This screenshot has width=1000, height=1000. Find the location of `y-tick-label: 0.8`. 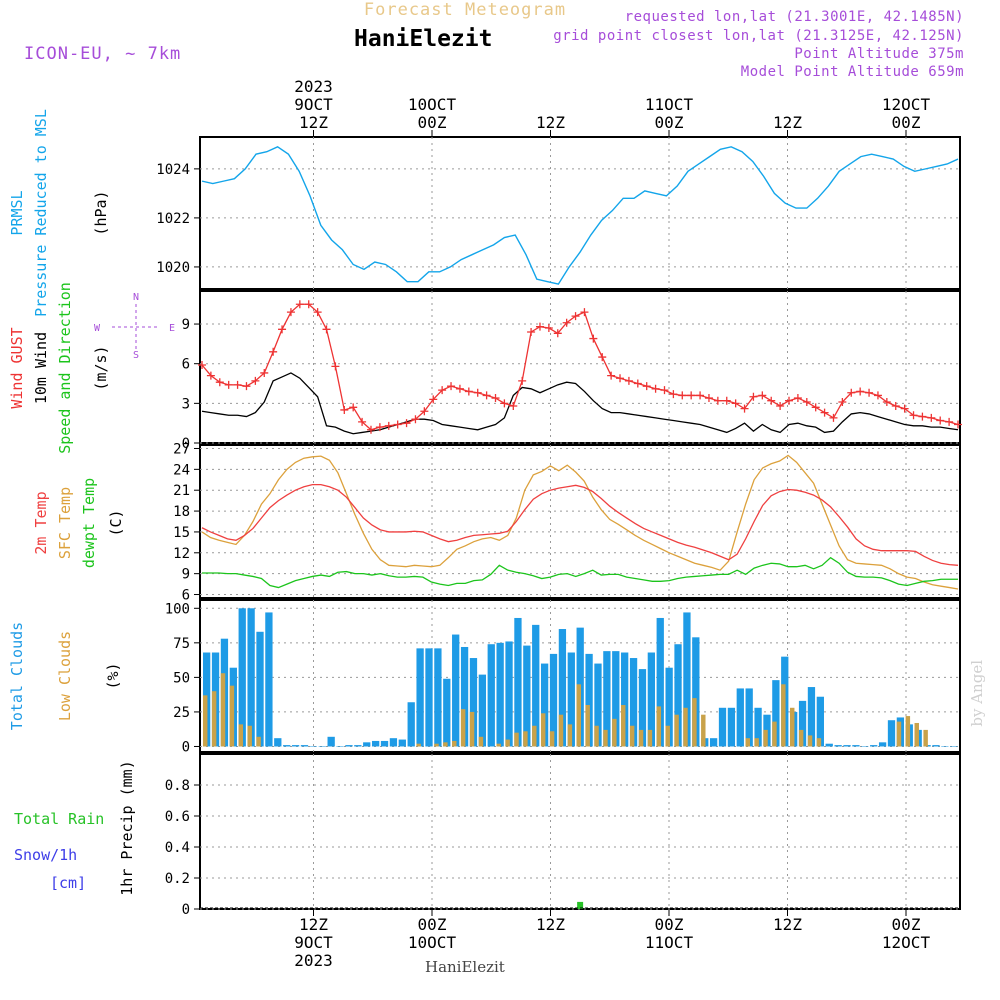

y-tick-label: 0.8 is located at coordinates (177, 786).